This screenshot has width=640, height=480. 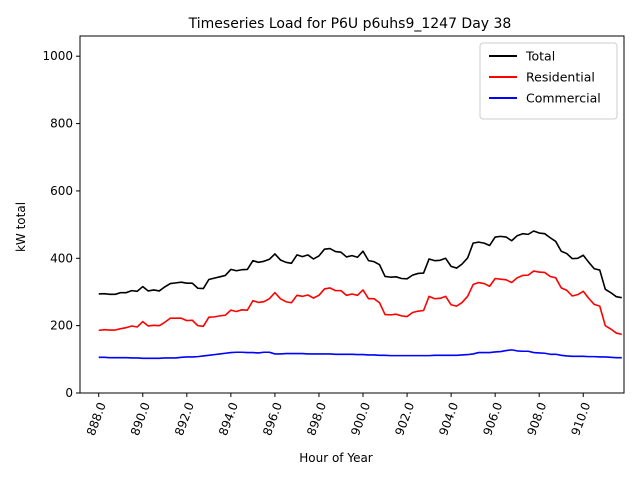 I want to click on y-tick-label: 200, so click(x=61, y=326).